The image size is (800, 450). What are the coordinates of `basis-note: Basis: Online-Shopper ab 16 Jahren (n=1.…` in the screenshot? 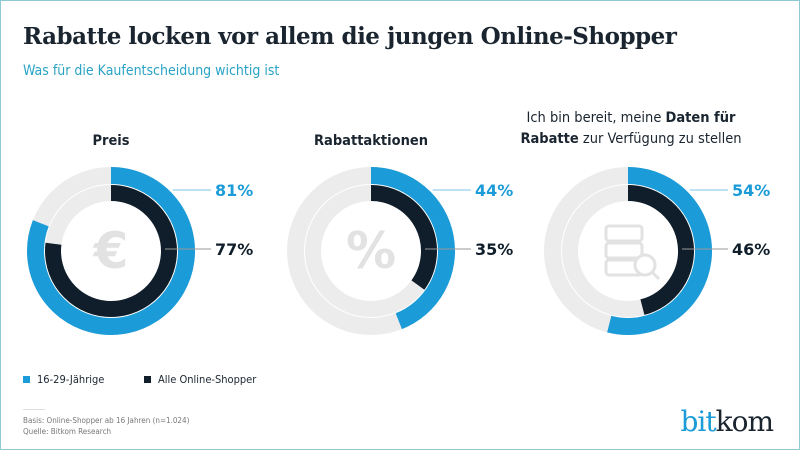 It's located at (106, 420).